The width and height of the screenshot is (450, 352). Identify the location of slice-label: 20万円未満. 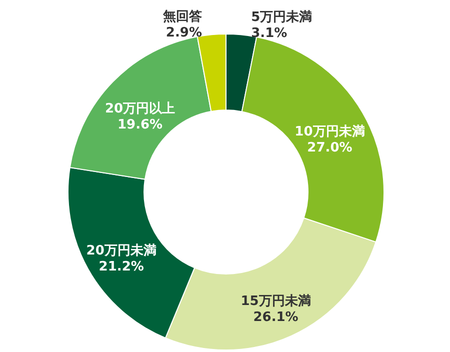
(121, 251).